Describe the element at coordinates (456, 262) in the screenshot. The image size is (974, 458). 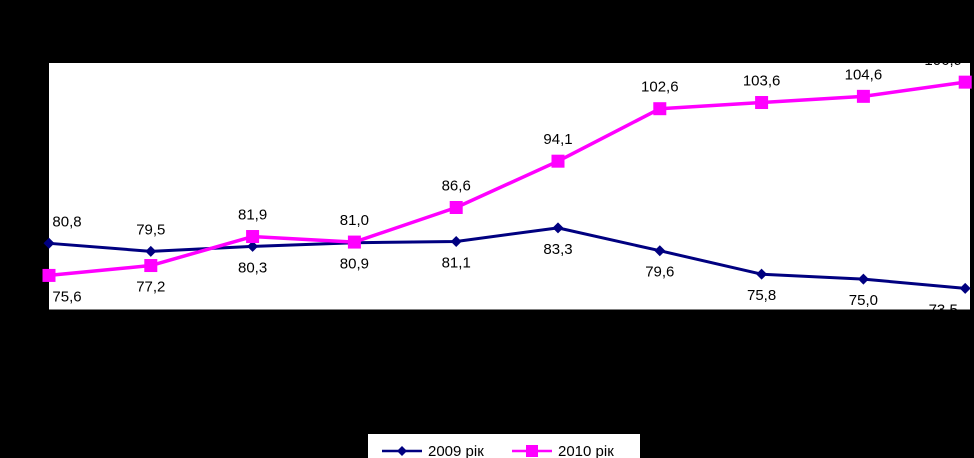
I see `data-label-1: 81,1` at that location.